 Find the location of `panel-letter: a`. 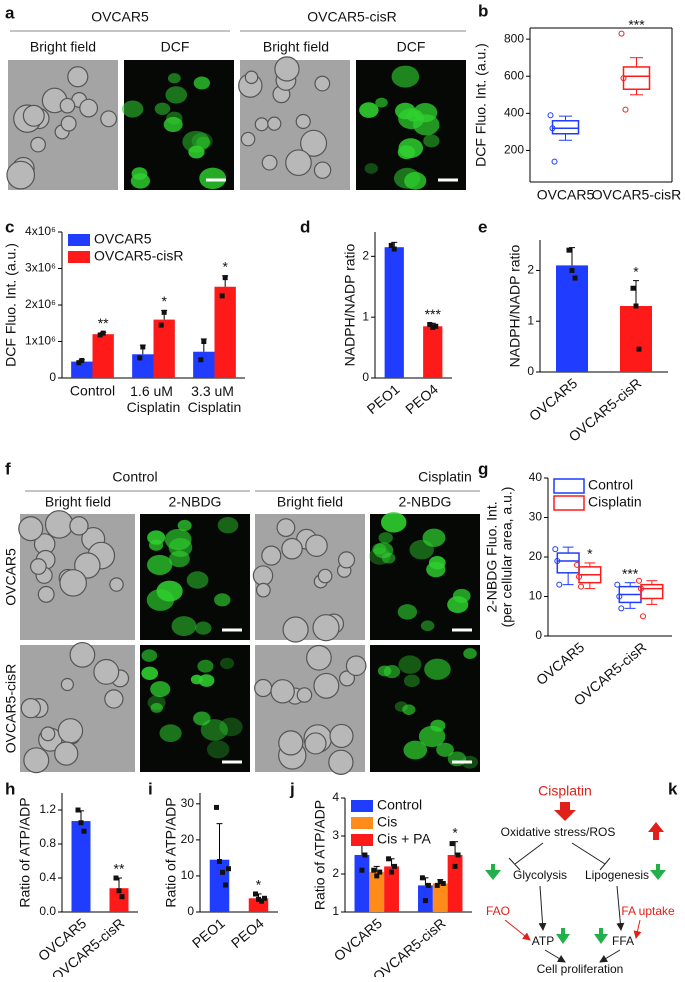

panel-letter: a is located at coordinates (10, 12).